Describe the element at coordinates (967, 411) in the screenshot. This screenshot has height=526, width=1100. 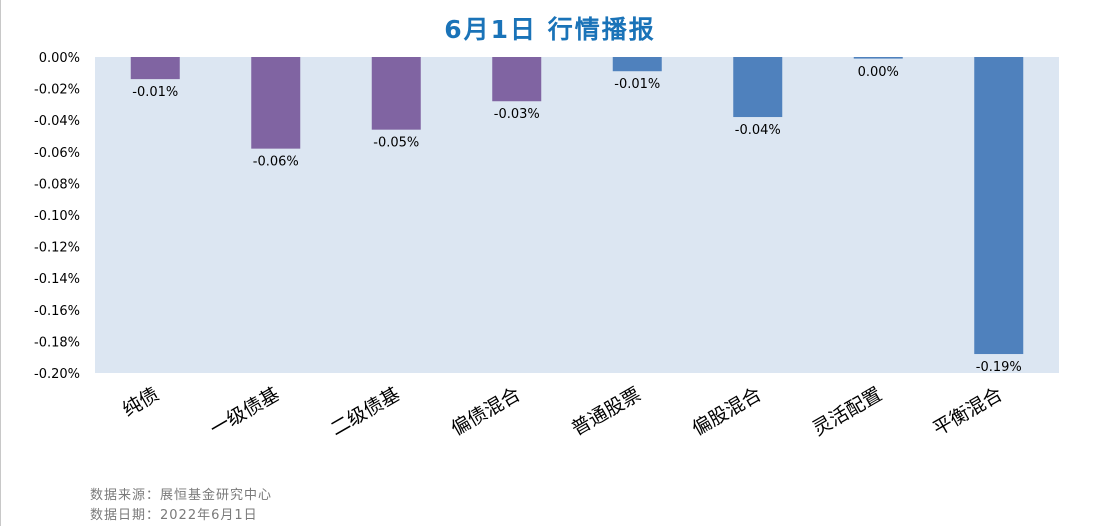
I see `category-label: 平衡混合` at that location.